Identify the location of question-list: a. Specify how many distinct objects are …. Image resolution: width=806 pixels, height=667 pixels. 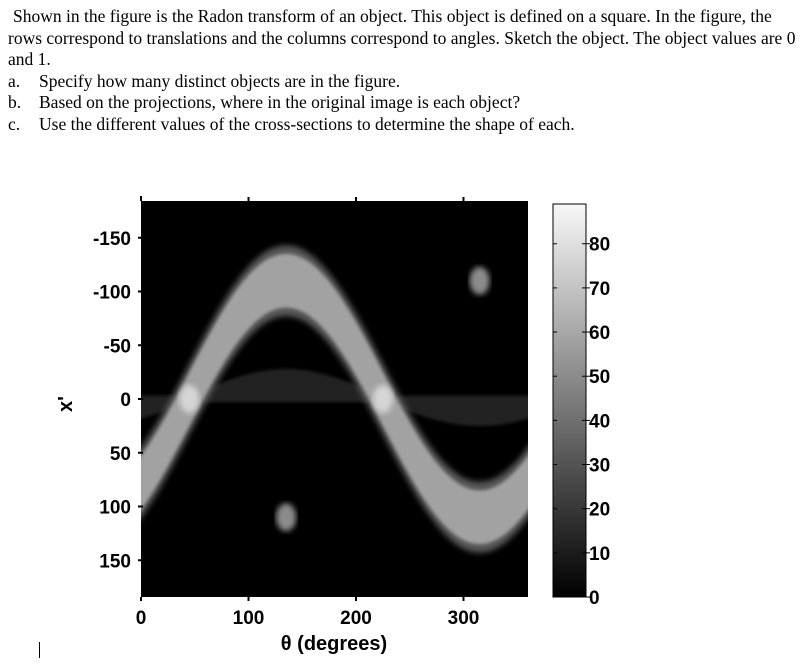
(405, 103).